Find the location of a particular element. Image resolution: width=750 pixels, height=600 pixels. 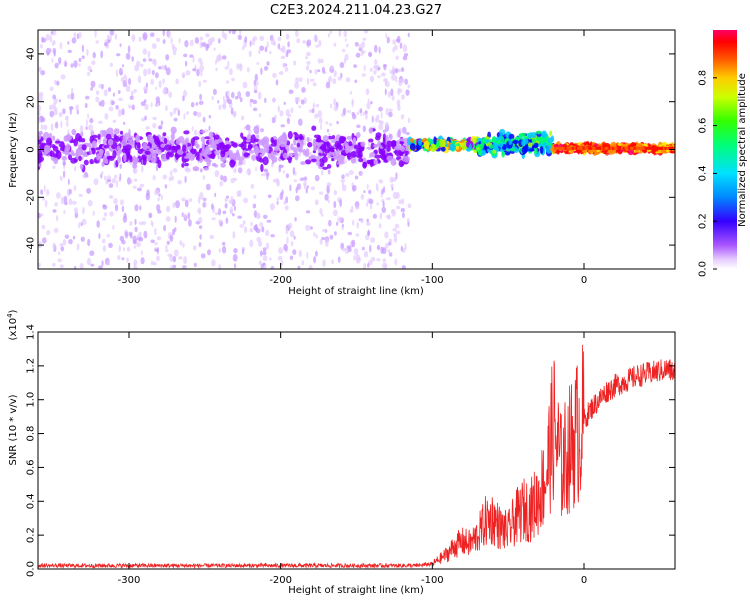

snr-x-axis-label: Height of straight line (km) is located at coordinates (356, 590).